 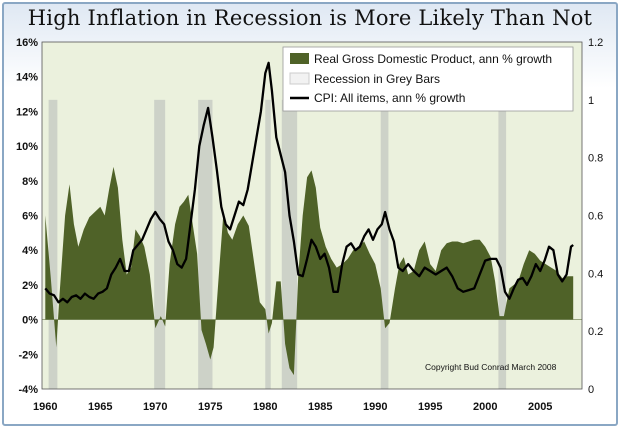 What do you see at coordinates (292, 407) in the screenshot?
I see `x-axis-ticks: 1960 1965 1970 1975 1980 1985 1990 1995 2000 2005` at bounding box center [292, 407].